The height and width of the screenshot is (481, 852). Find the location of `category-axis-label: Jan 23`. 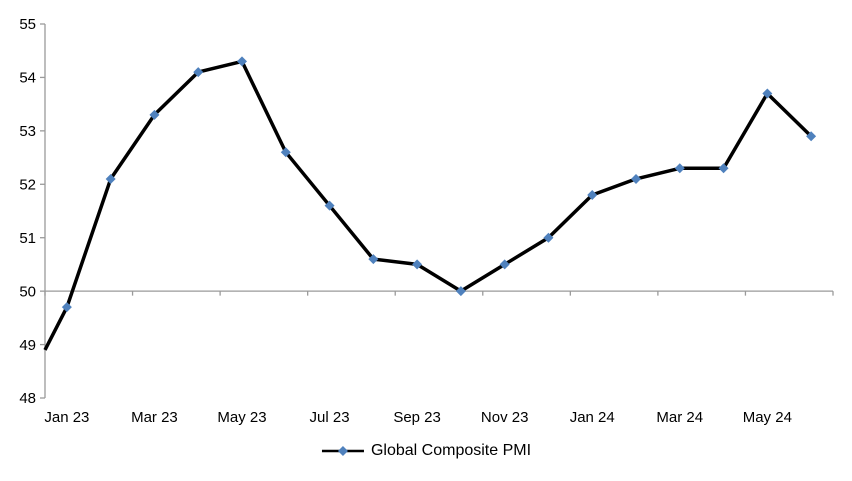

category-axis-label: Jan 23 is located at coordinates (66, 417).